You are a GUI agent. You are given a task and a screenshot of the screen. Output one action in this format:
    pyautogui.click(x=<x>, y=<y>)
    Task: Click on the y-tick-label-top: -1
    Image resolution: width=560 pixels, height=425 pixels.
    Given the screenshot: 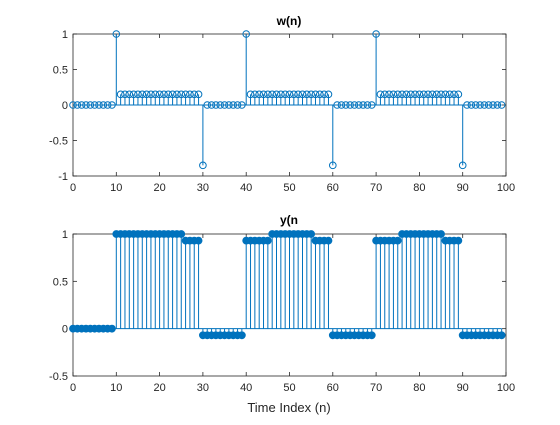 What is the action you would take?
    pyautogui.click(x=63, y=177)
    